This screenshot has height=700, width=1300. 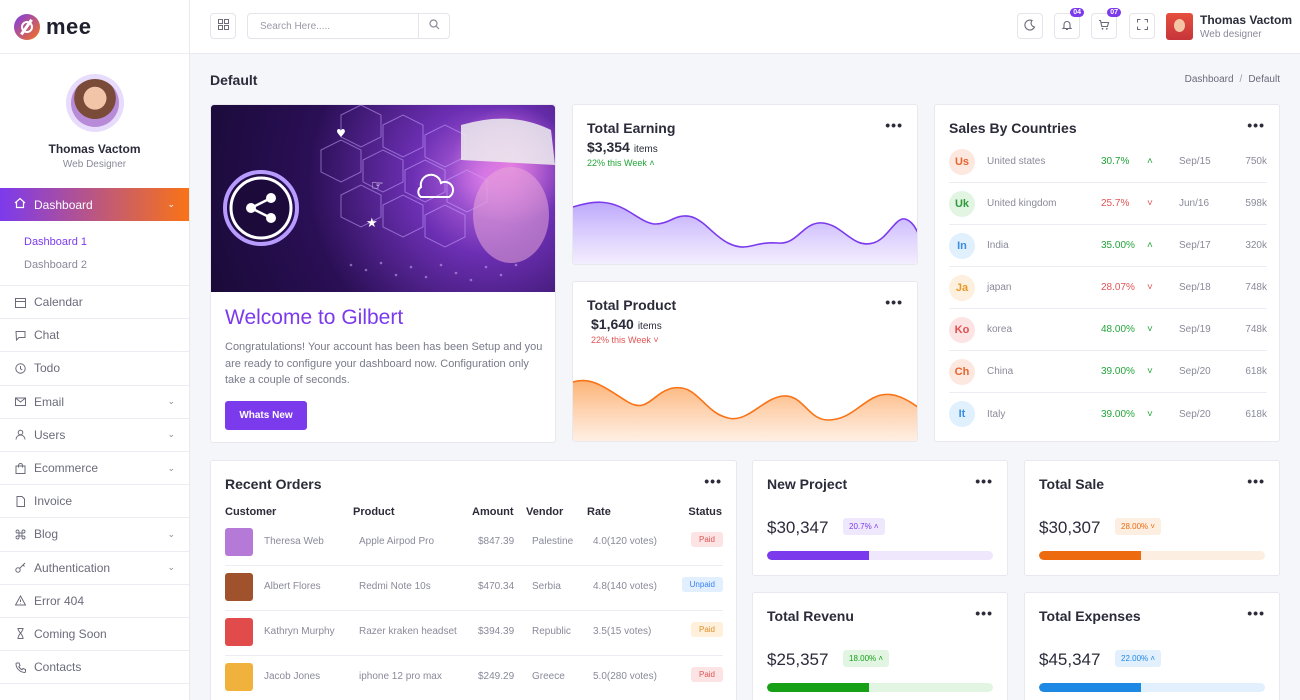 I want to click on cart-button: 07, so click(x=1106, y=23).